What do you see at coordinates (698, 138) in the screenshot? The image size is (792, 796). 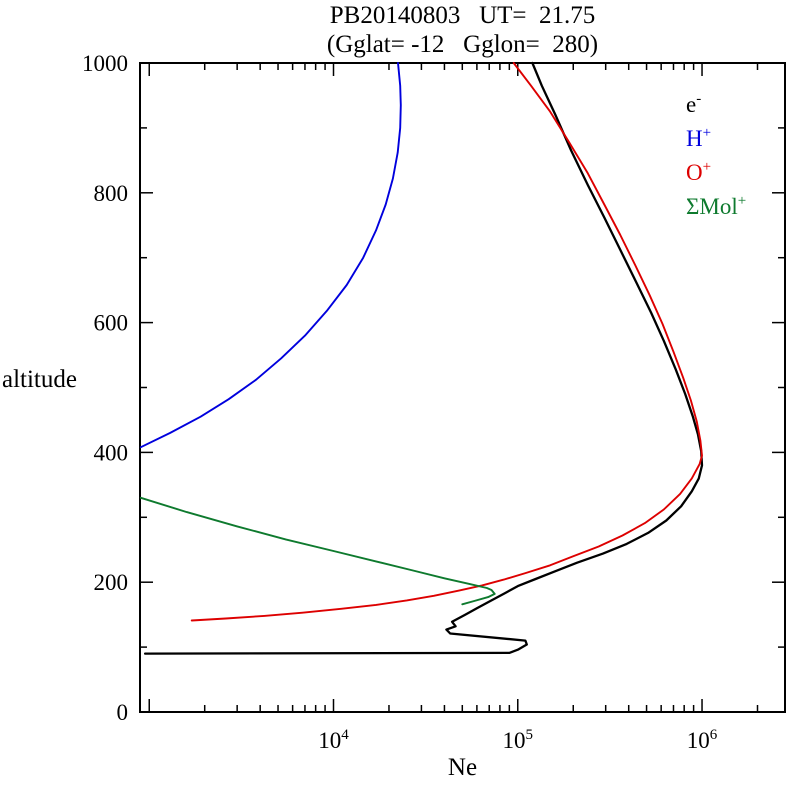 I see `legend-item-H+: H+` at bounding box center [698, 138].